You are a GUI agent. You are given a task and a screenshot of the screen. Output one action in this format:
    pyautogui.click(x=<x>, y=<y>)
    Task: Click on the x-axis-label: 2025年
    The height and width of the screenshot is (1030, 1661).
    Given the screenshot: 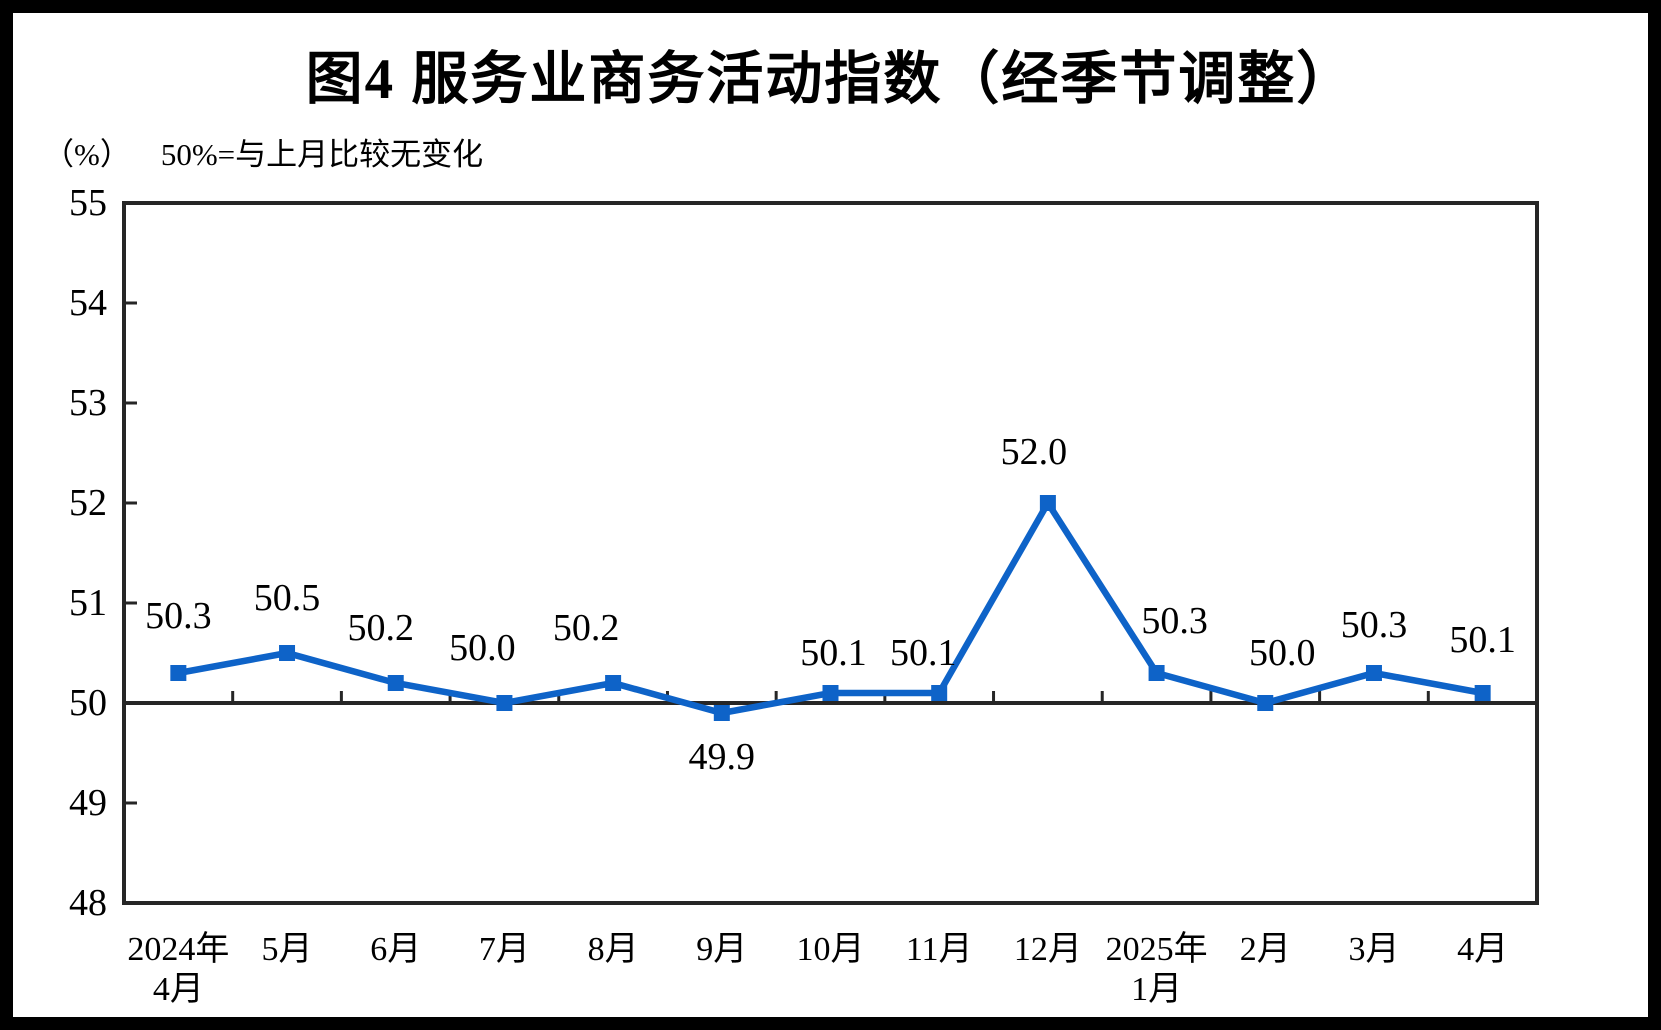 What is the action you would take?
    pyautogui.click(x=1156, y=949)
    